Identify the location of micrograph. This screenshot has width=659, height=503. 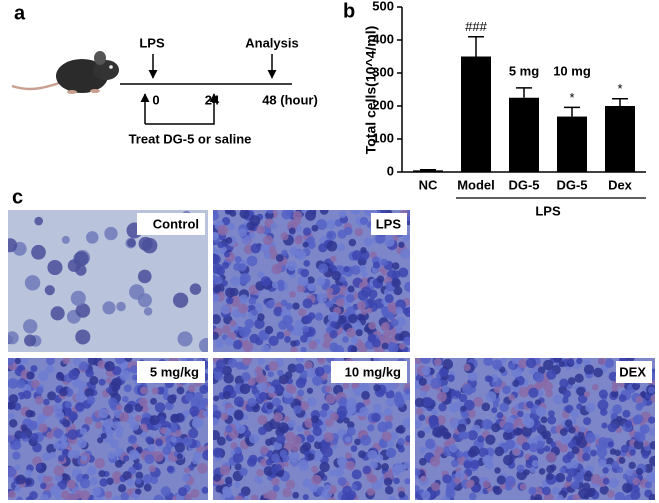
(535, 429).